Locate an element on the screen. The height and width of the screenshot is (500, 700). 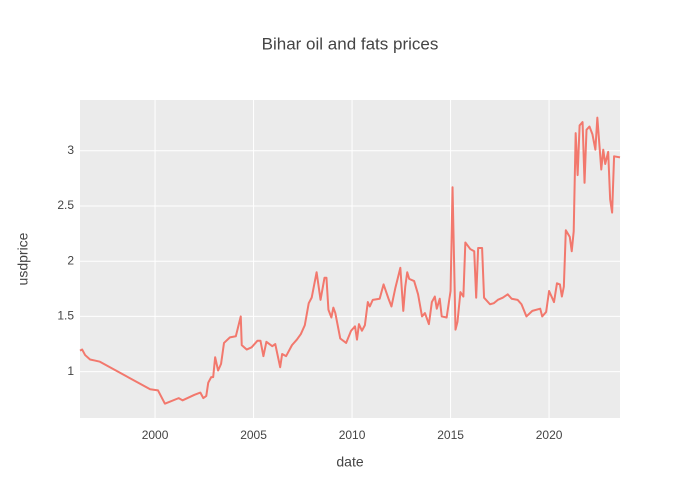
x-axis-title: date is located at coordinates (349, 462).